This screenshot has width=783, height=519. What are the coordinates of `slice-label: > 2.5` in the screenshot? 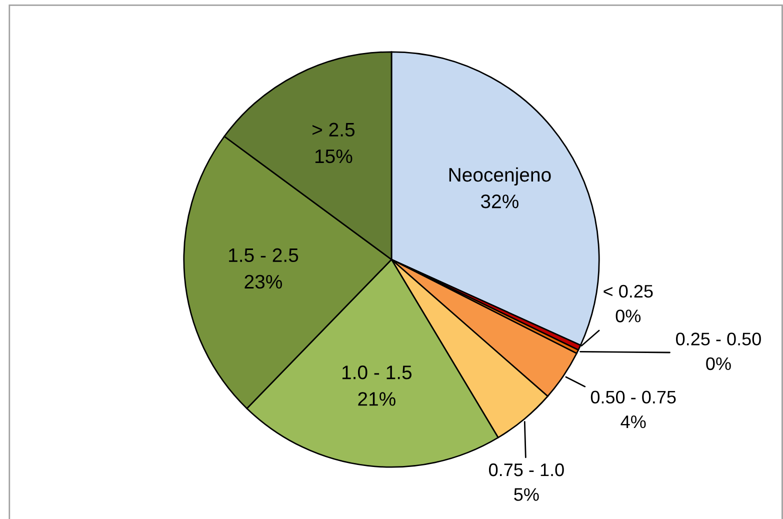 It's located at (333, 129).